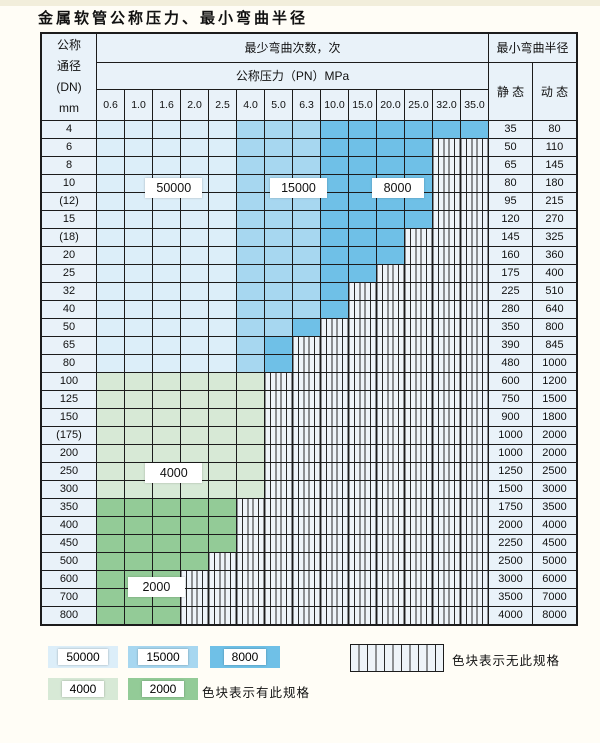 Image resolution: width=600 pixels, height=743 pixels. I want to click on header-pressure-value: 35.0, so click(474, 104).